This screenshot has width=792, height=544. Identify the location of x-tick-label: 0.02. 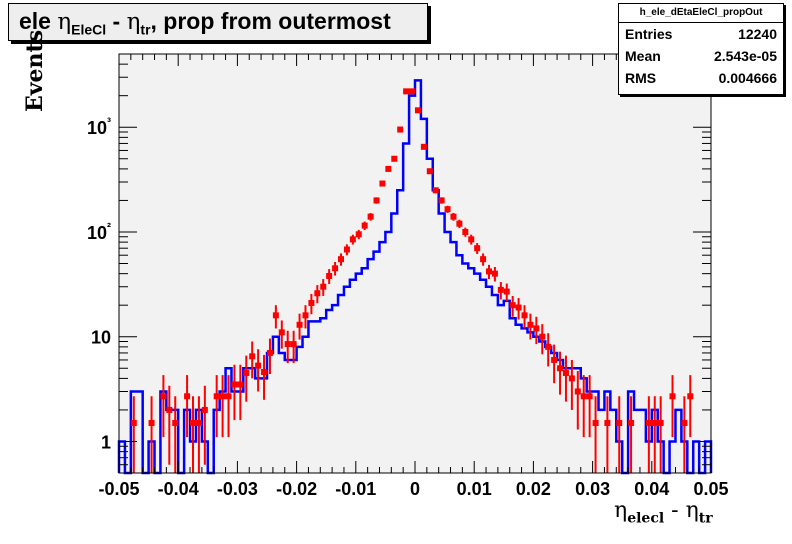
(533, 489).